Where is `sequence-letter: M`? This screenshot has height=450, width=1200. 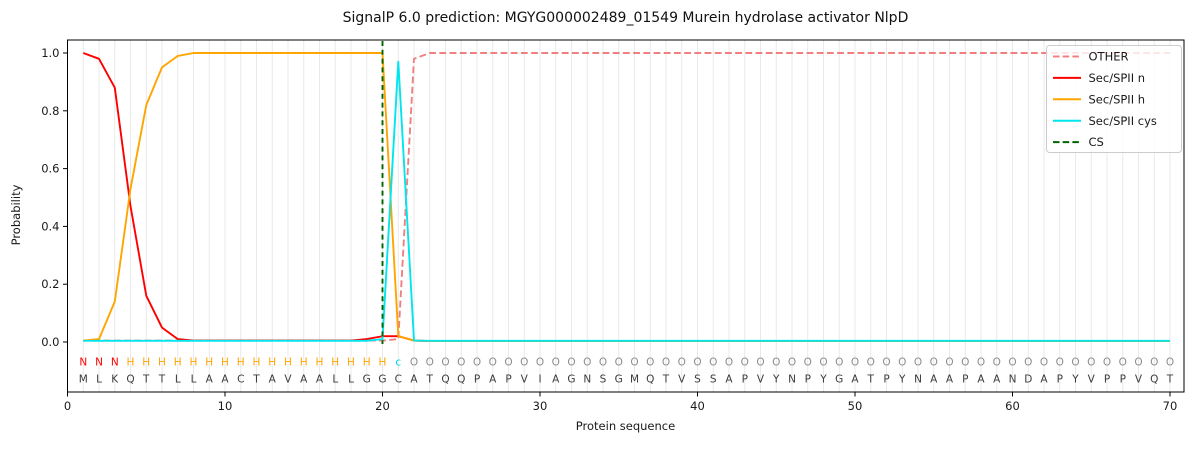 sequence-letter: M is located at coordinates (83, 380).